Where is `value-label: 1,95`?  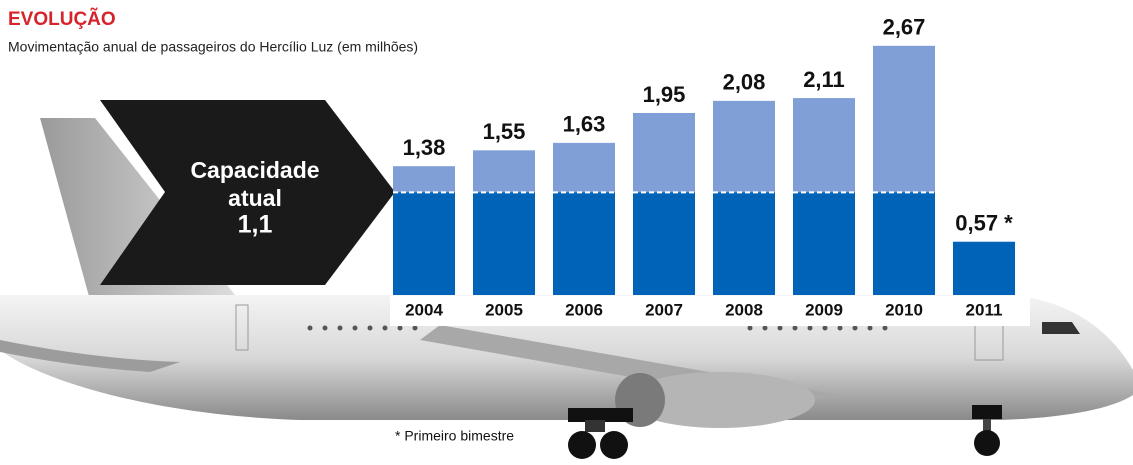
value-label: 1,95 is located at coordinates (664, 94).